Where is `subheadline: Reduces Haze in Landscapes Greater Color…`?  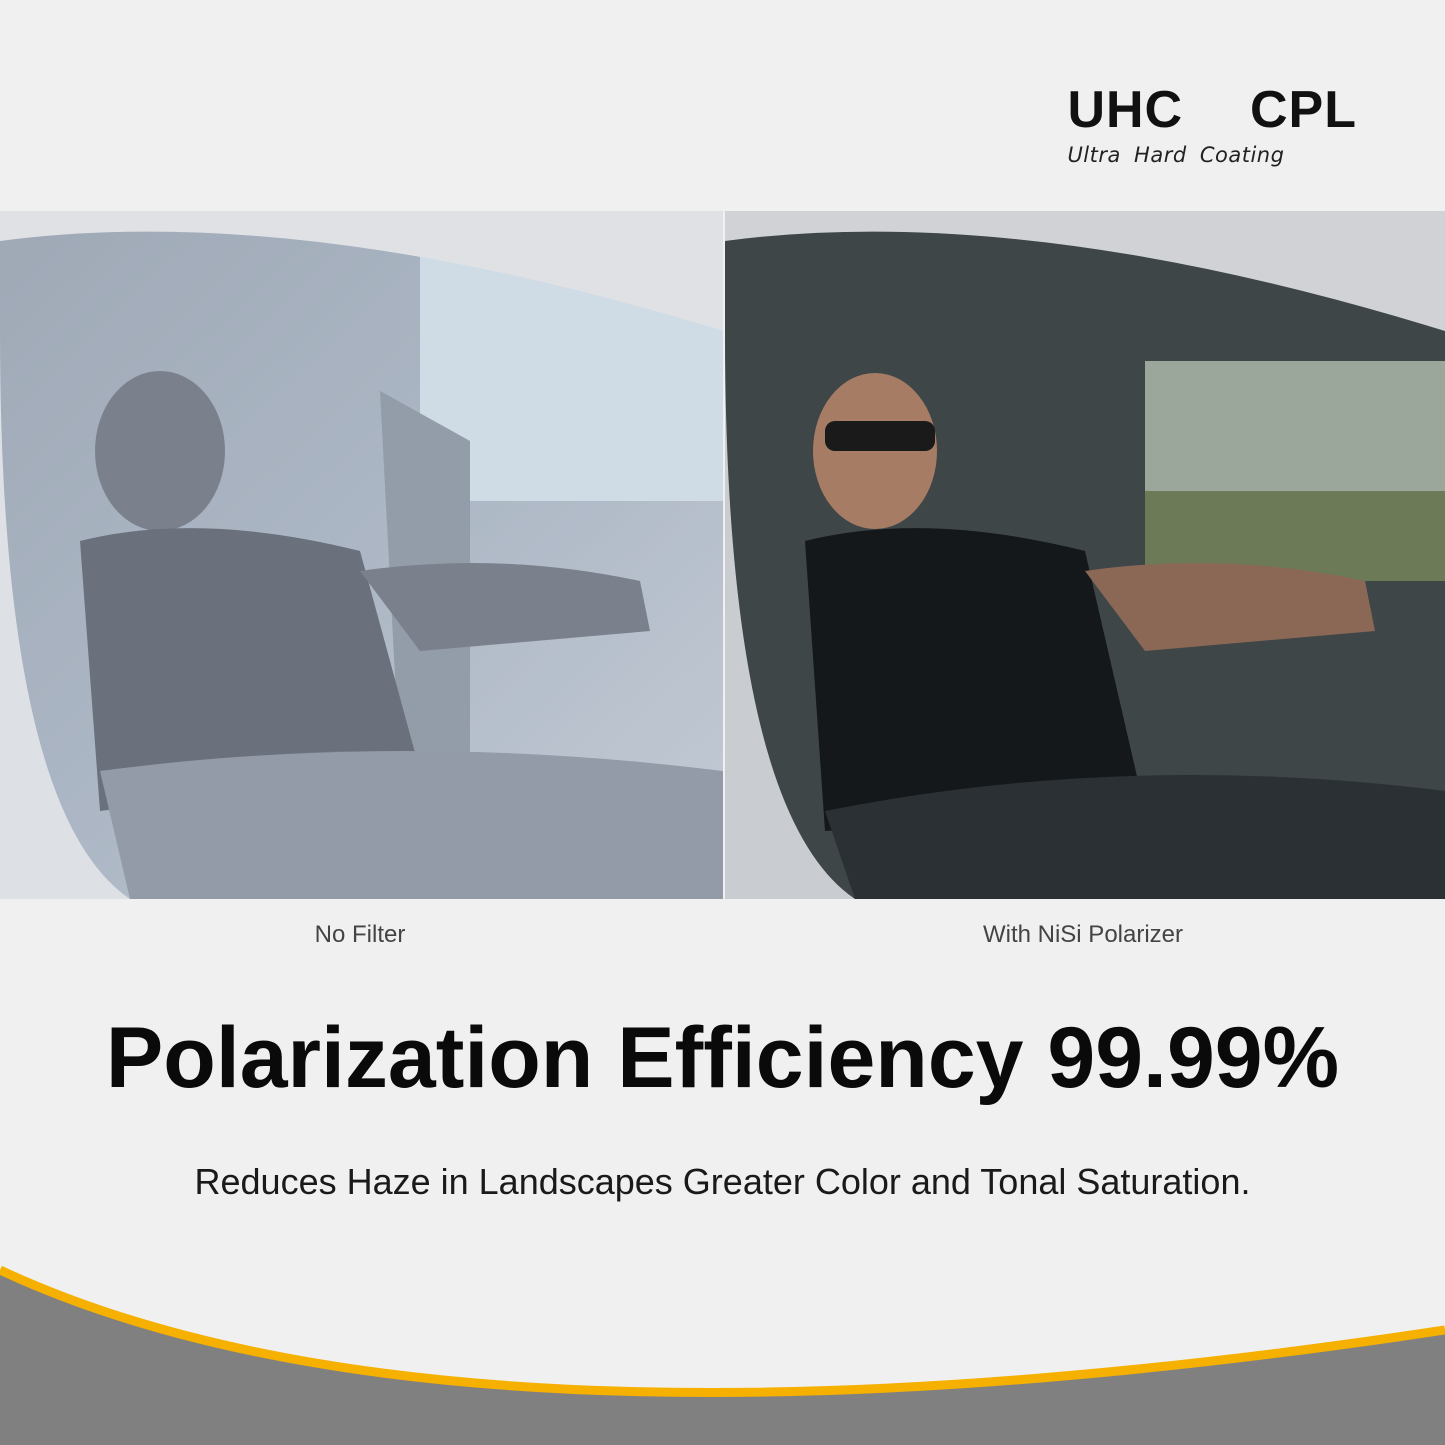
subheadline: Reduces Haze in Landscapes Greater Color… is located at coordinates (722, 1181).